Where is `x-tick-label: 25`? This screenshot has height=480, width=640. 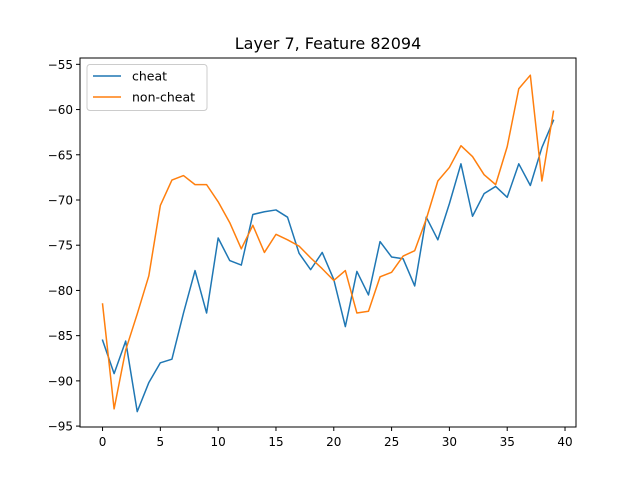
x-tick-label: 25 is located at coordinates (391, 442).